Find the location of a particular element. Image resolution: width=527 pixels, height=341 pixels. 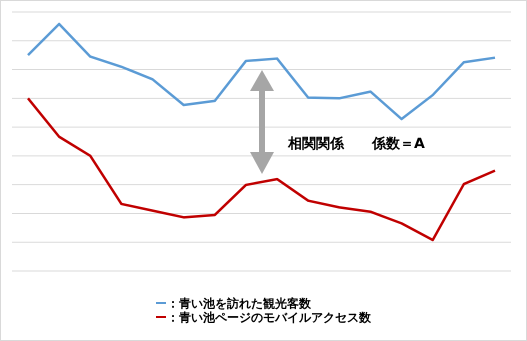

legend-label: ：青い池を訪れた観光客数 is located at coordinates (239, 303).